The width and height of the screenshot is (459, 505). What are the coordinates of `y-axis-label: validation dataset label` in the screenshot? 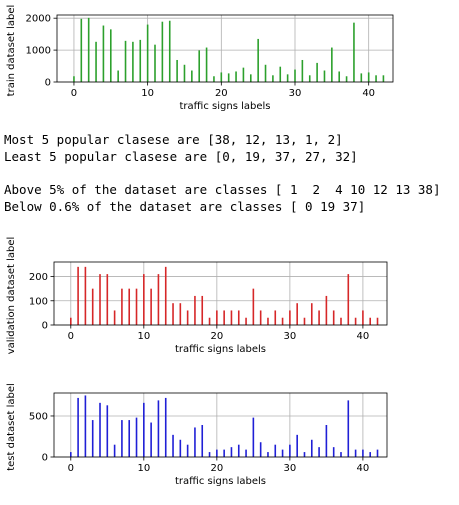 It's located at (11, 296).